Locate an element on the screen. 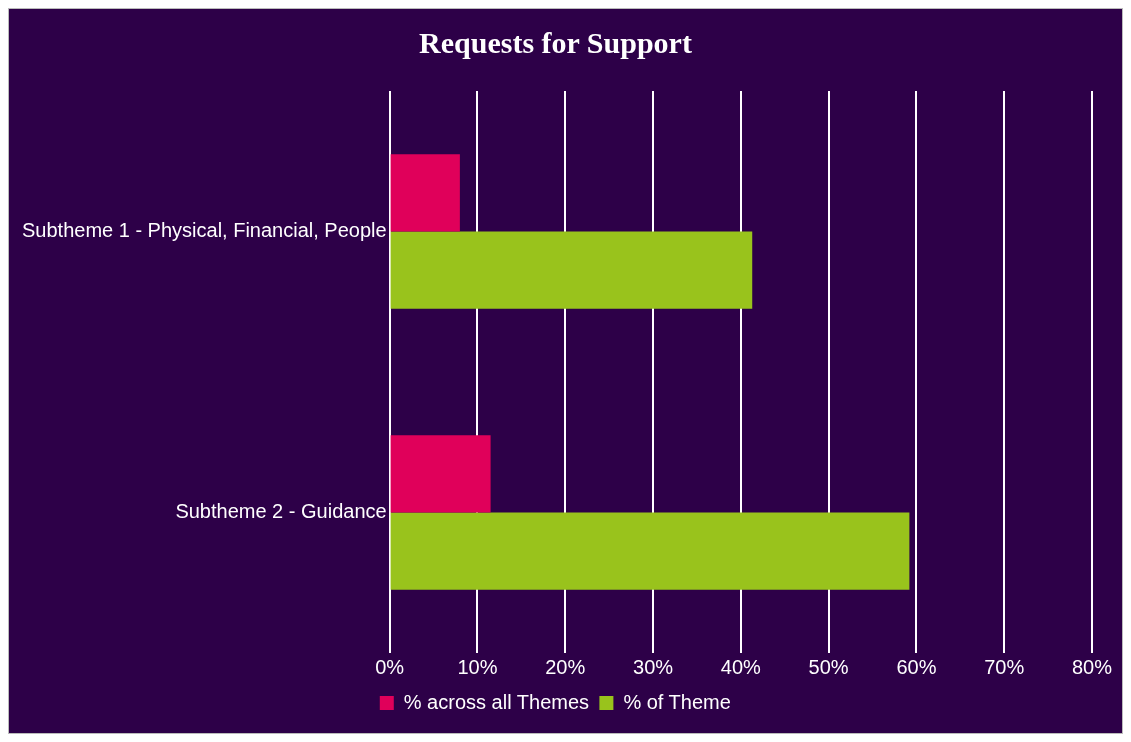 This screenshot has width=1131, height=742. y-tick-label: Subtheme 1 - Physical, Financial, People is located at coordinates (204, 230).